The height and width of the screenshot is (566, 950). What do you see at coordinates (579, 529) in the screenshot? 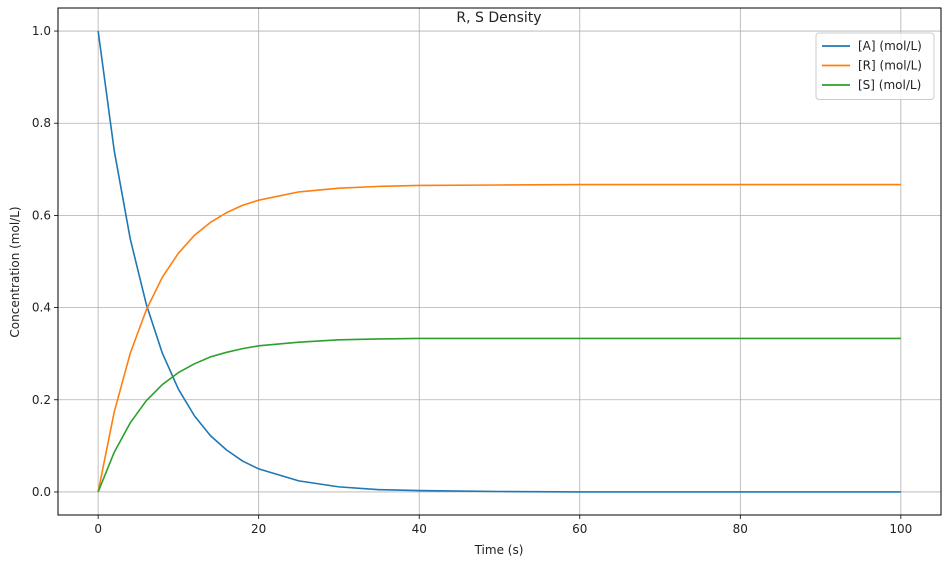
I see `x-tick-label: 60` at bounding box center [579, 529].